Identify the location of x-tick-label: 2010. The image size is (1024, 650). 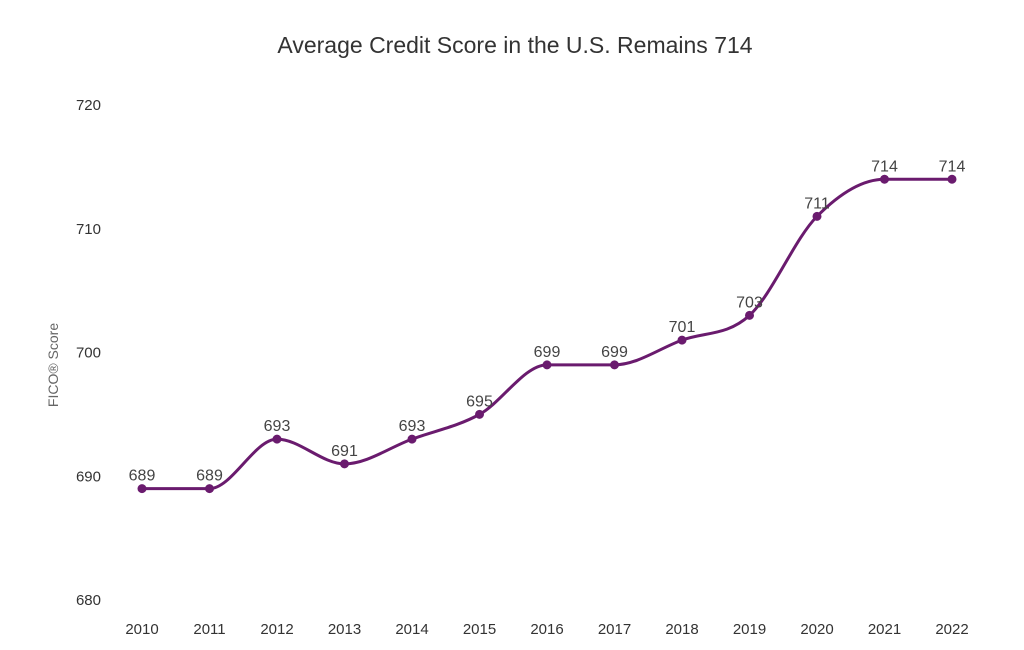
(141, 629).